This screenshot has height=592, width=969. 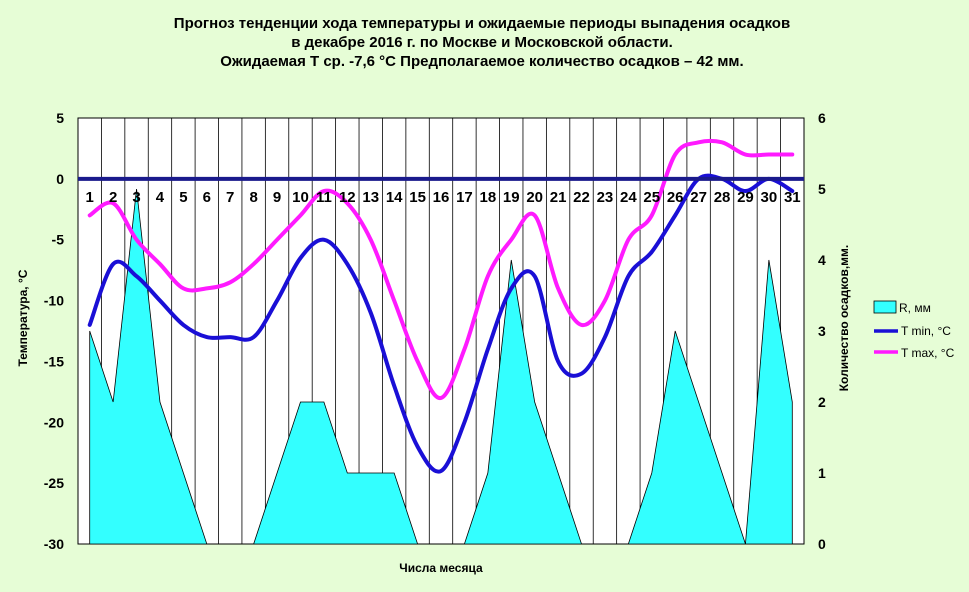 What do you see at coordinates (628, 197) in the screenshot?
I see `x-tick-label: 24` at bounding box center [628, 197].